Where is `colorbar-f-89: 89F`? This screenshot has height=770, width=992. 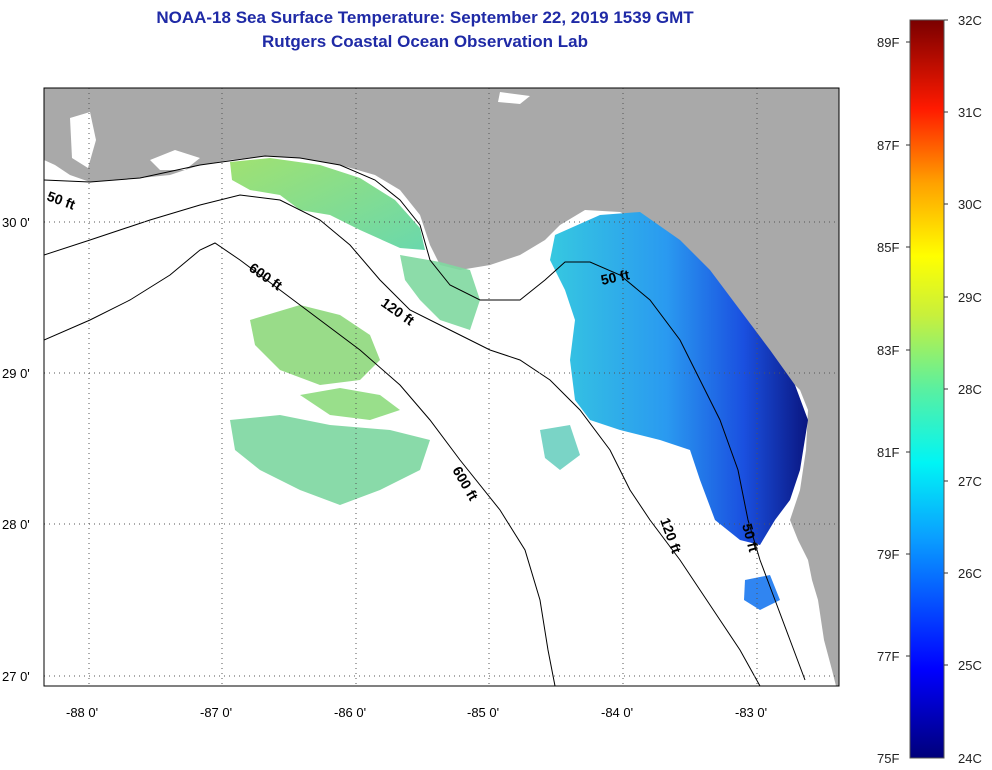
colorbar-f-89: 89F is located at coordinates (888, 42).